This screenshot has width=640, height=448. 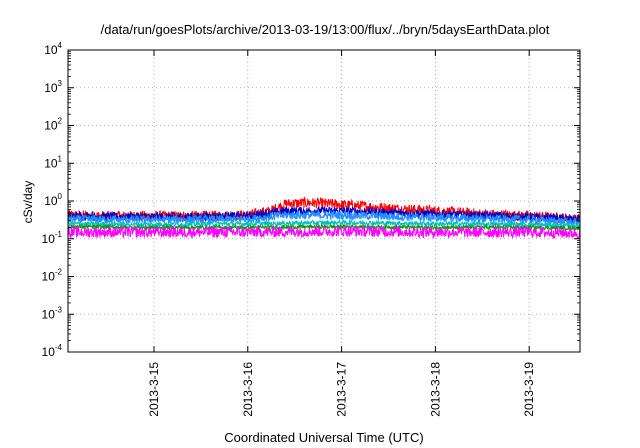 I want to click on x-tick-label: 2013-3-15, so click(x=154, y=389).